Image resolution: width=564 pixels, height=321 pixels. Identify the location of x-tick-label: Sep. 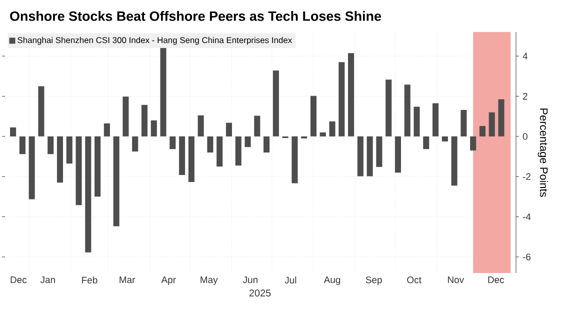
(374, 281).